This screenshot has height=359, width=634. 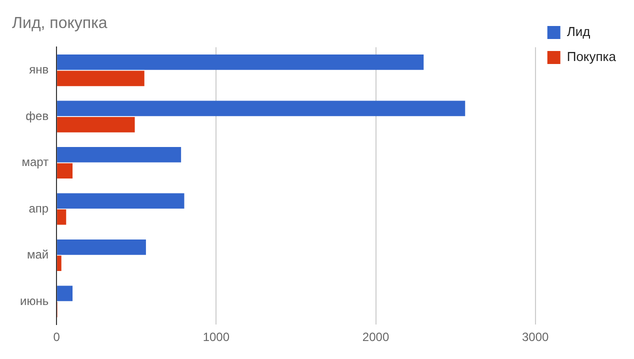 I want to click on y-tick-label: июнь, so click(x=34, y=301).